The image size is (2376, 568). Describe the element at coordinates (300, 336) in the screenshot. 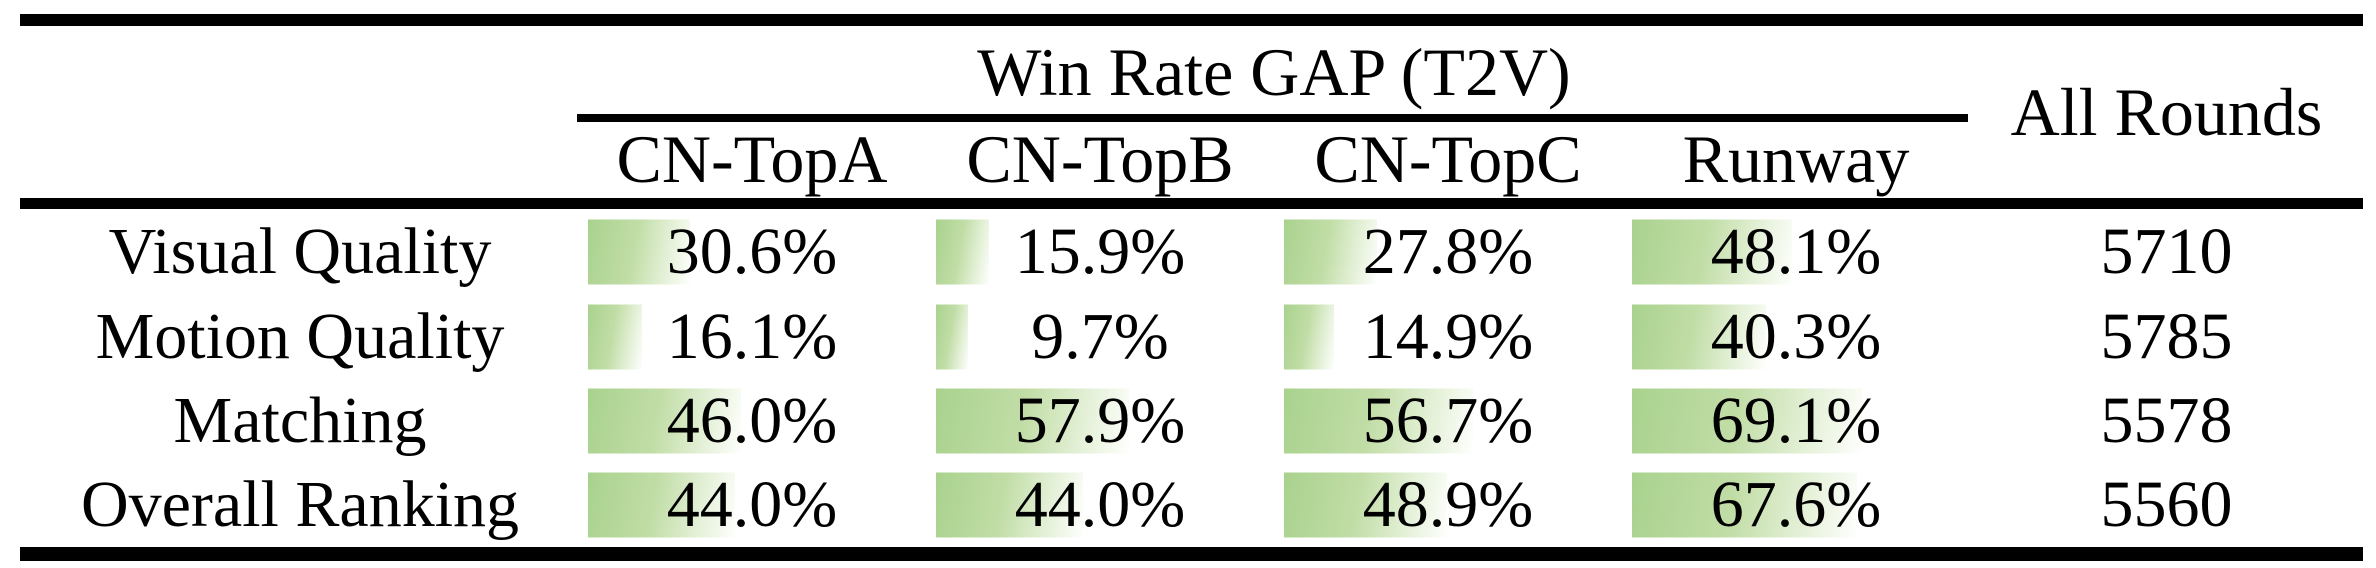

I see `row-label-motion-quality: Motion Quality` at that location.